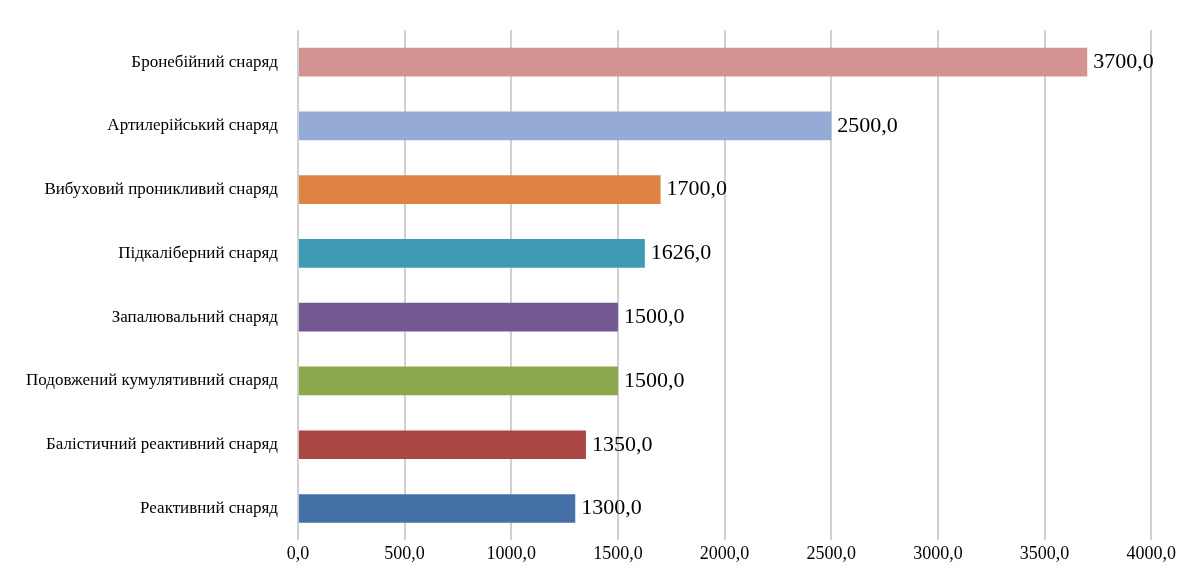  What do you see at coordinates (193, 125) in the screenshot?
I see `y-tick-label: Артилерійський снаряд` at bounding box center [193, 125].